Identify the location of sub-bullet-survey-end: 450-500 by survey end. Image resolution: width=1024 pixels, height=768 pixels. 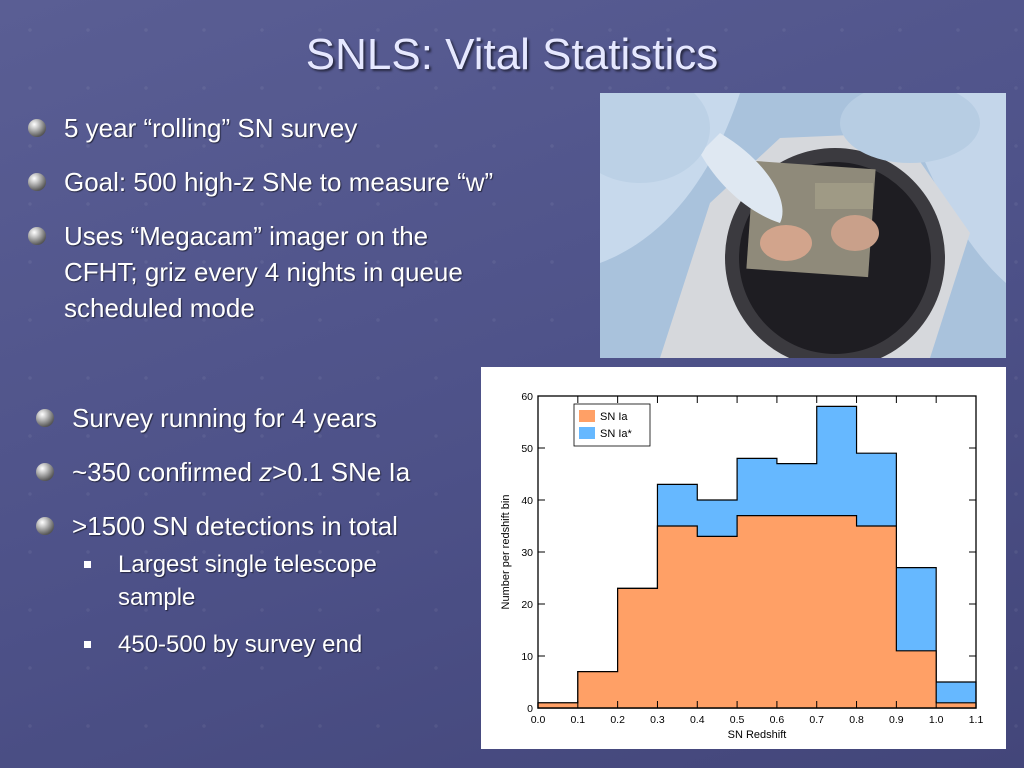
(285, 644).